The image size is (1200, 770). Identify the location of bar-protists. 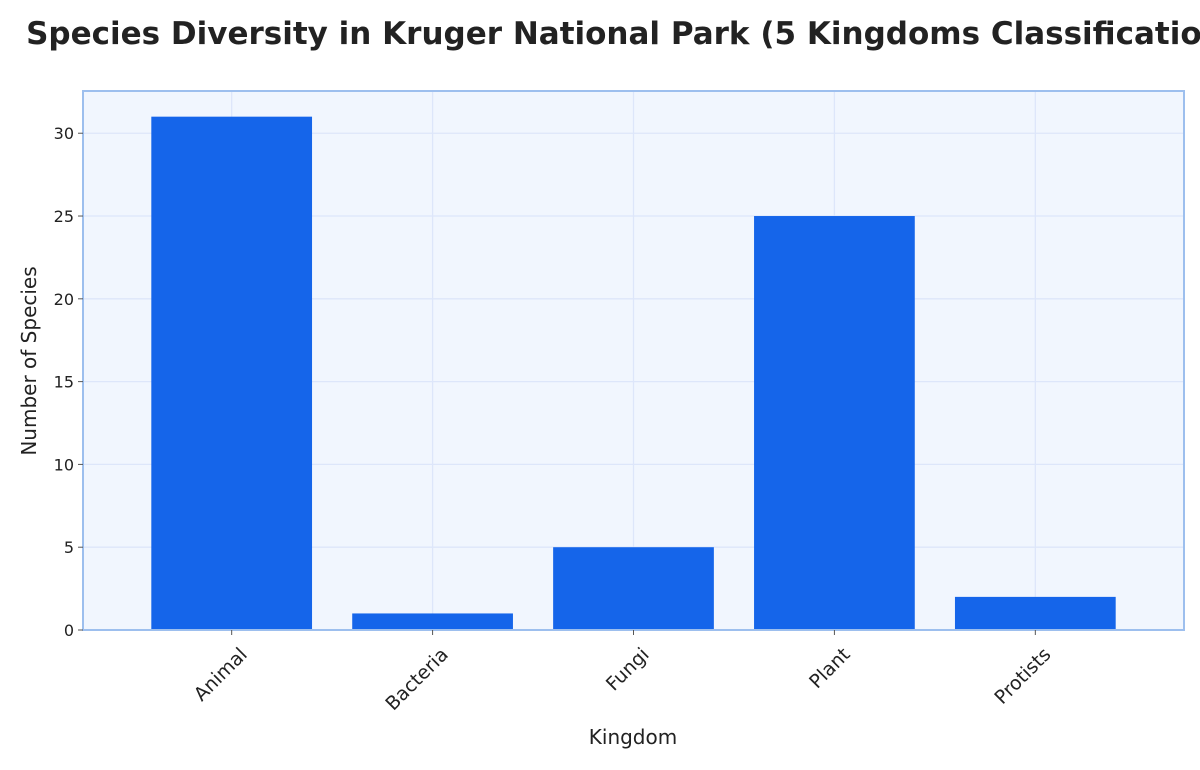
(1035, 613).